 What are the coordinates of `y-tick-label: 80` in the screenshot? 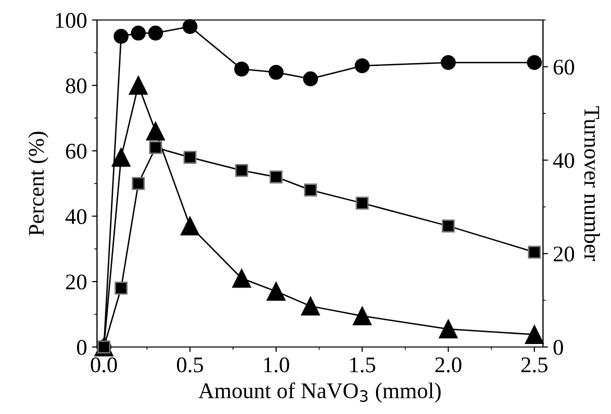 It's located at (76, 86).